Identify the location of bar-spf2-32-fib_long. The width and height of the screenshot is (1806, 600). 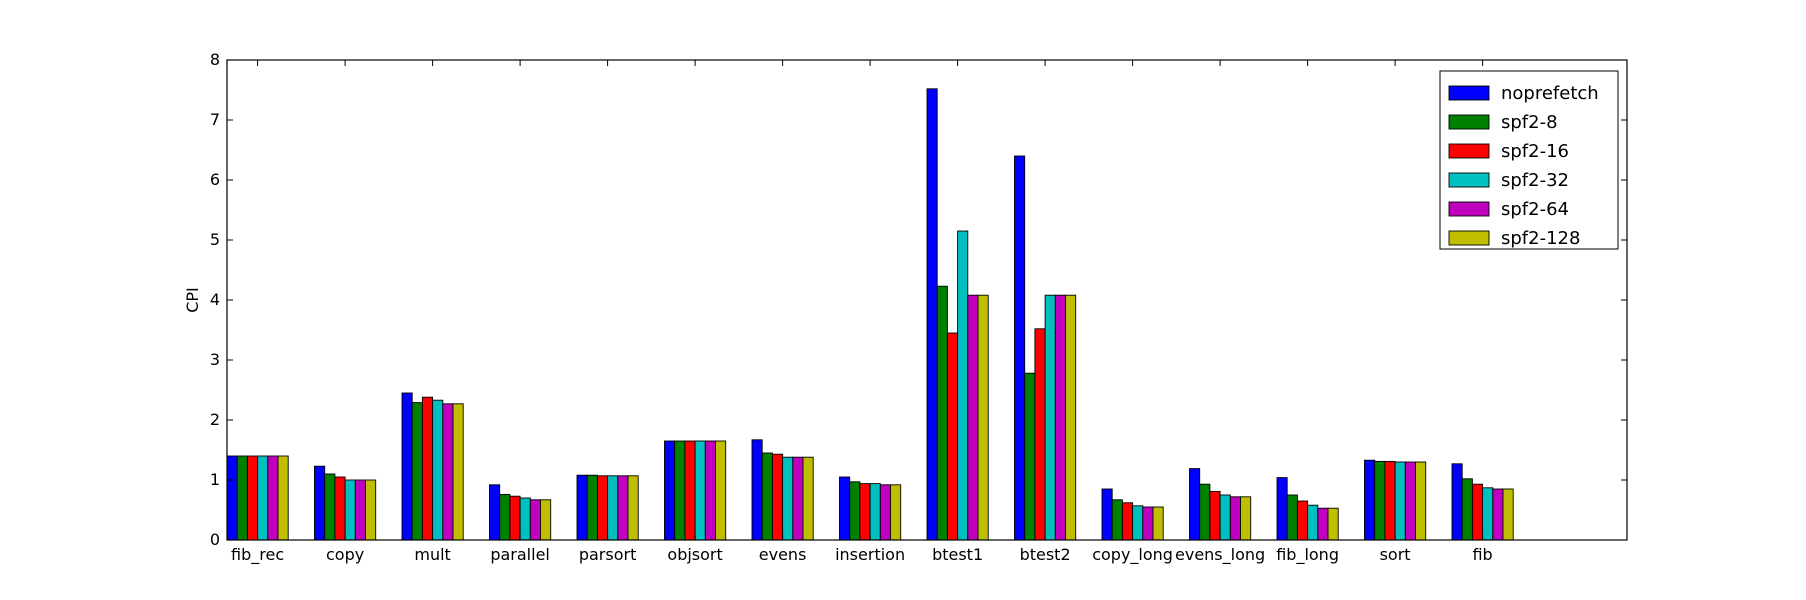
(1313, 522).